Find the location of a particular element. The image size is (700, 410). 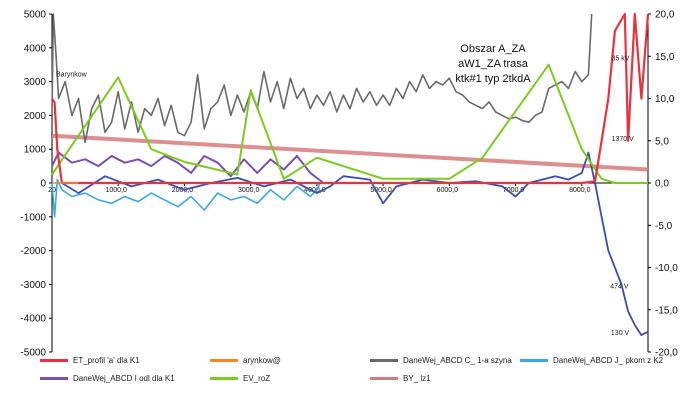

right-tick-label: 5,0 is located at coordinates (662, 141).